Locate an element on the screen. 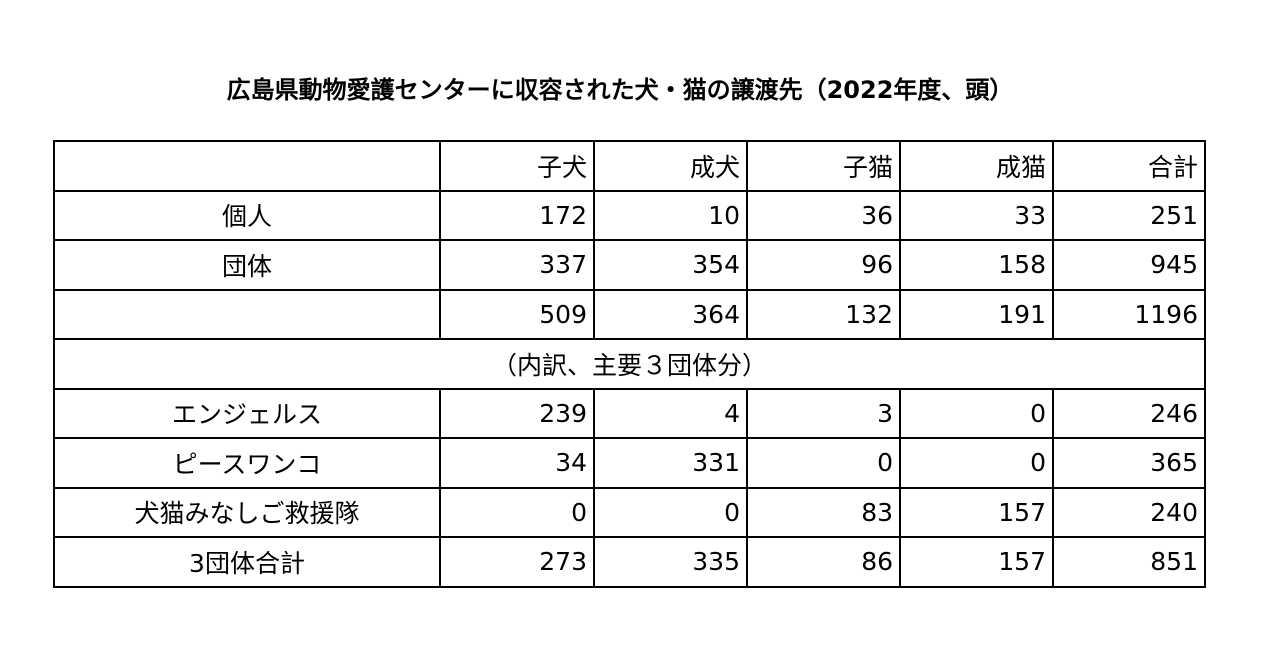  value-cell: 509 is located at coordinates (517, 314).